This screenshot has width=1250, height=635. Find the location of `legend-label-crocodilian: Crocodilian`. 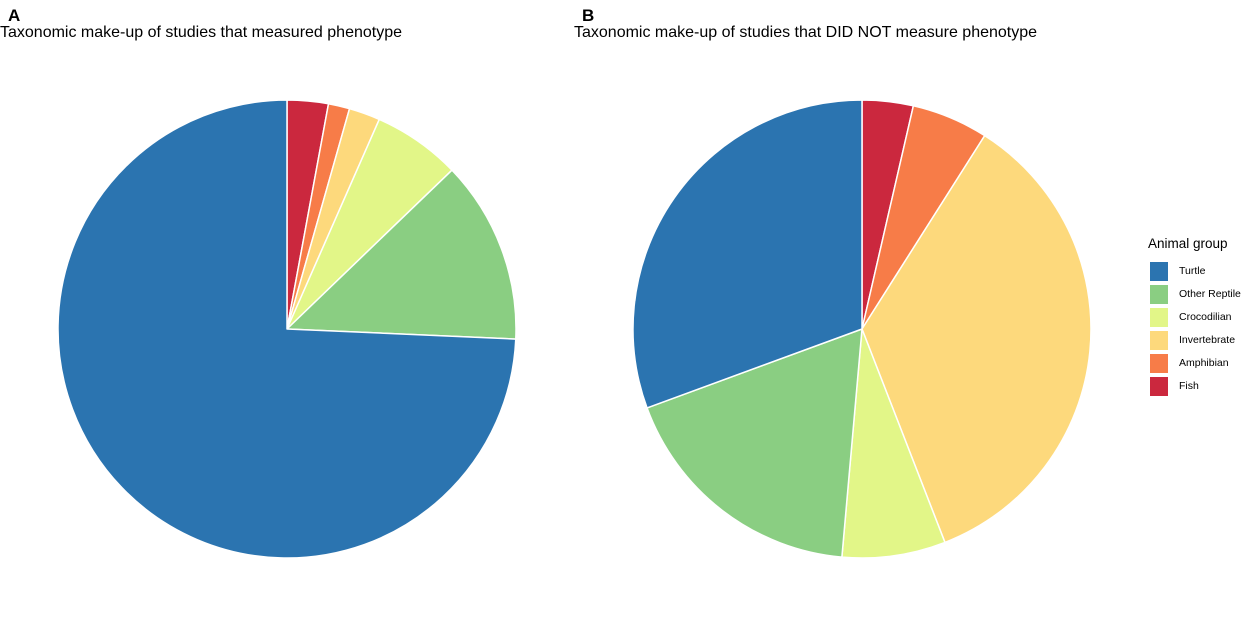

legend-label-crocodilian: Crocodilian is located at coordinates (1205, 317).